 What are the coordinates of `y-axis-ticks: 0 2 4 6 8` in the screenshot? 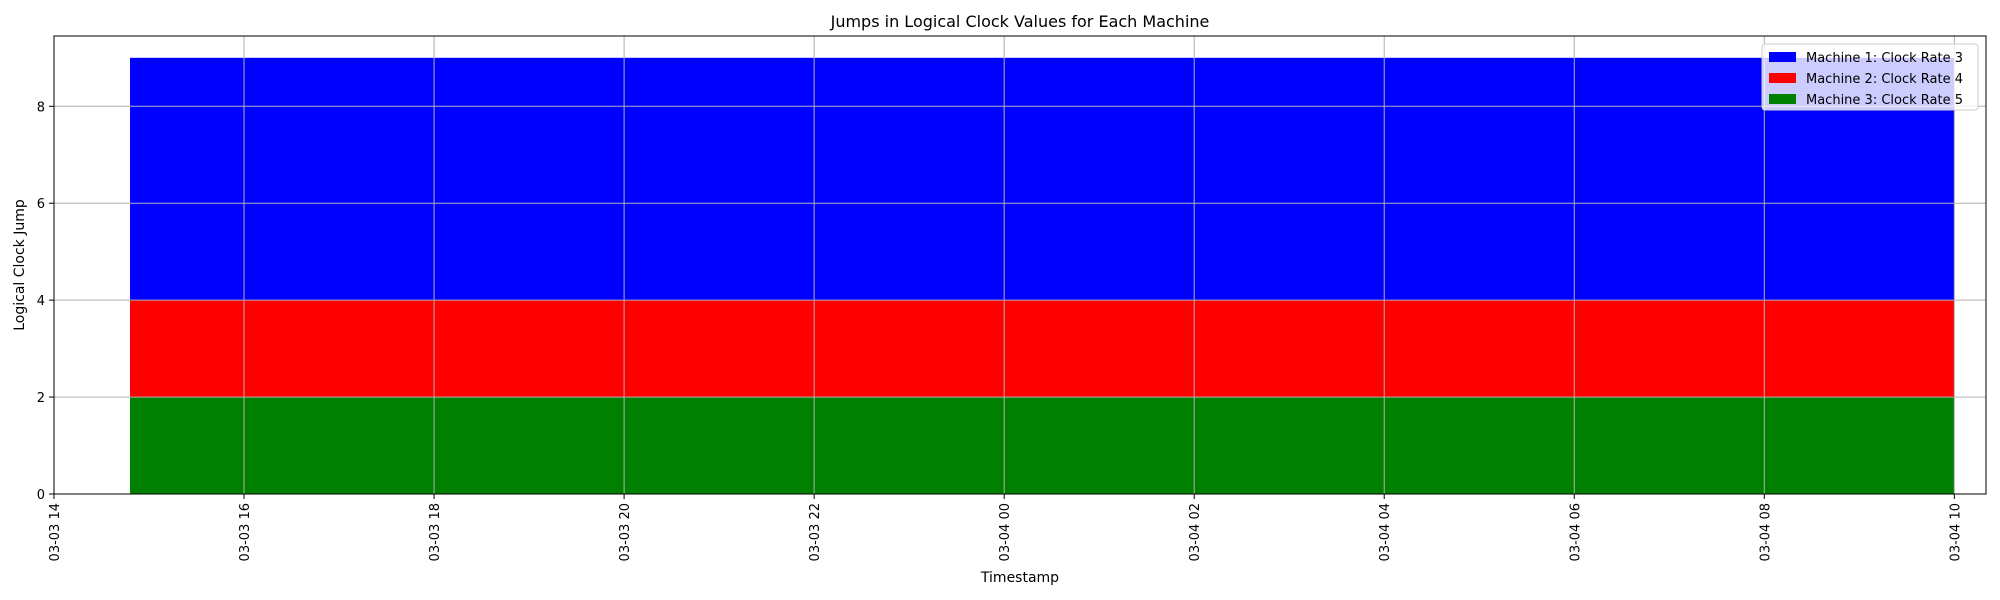 It's located at (45, 301).